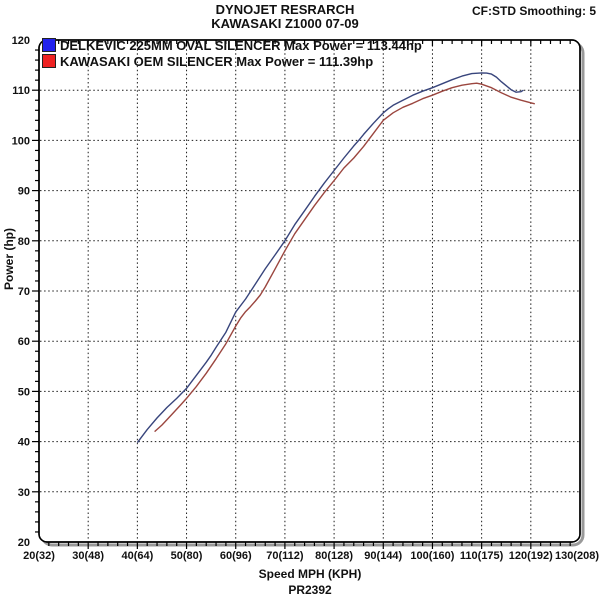  What do you see at coordinates (88, 556) in the screenshot?
I see `x-tick-label: 30(48)` at bounding box center [88, 556].